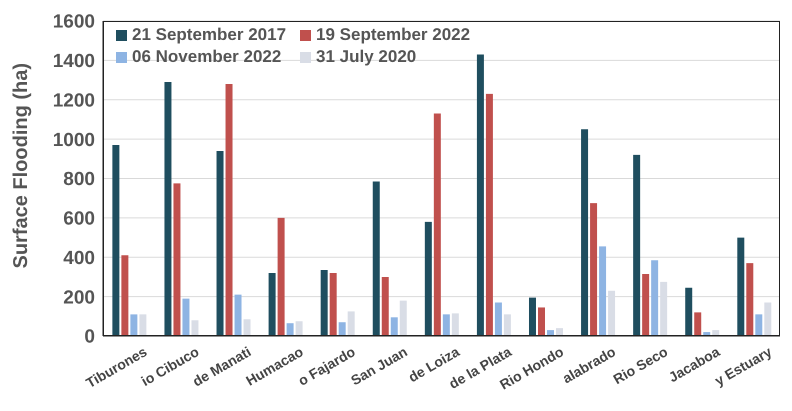  What do you see at coordinates (73, 22) in the screenshot?
I see `y-tick-label: 1600` at bounding box center [73, 22].